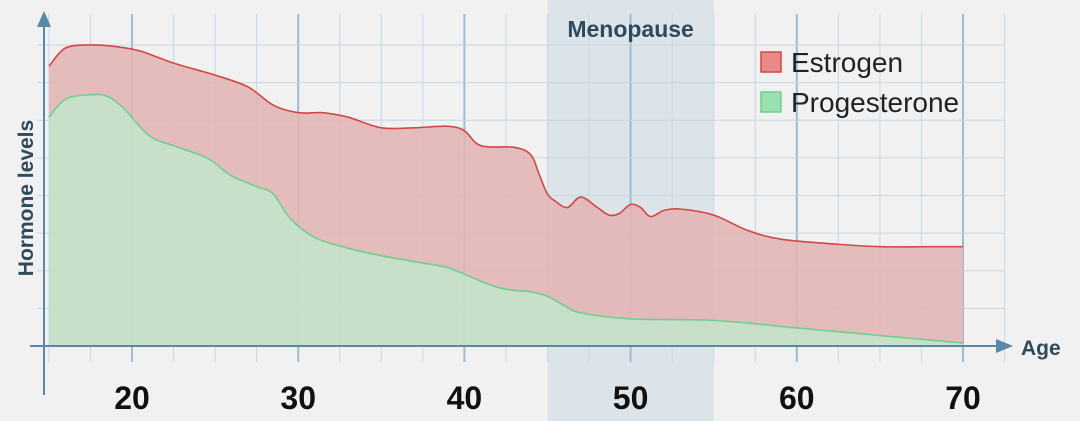 The height and width of the screenshot is (421, 1080). What do you see at coordinates (859, 82) in the screenshot?
I see `legend: Estrogen Progesterone` at bounding box center [859, 82].